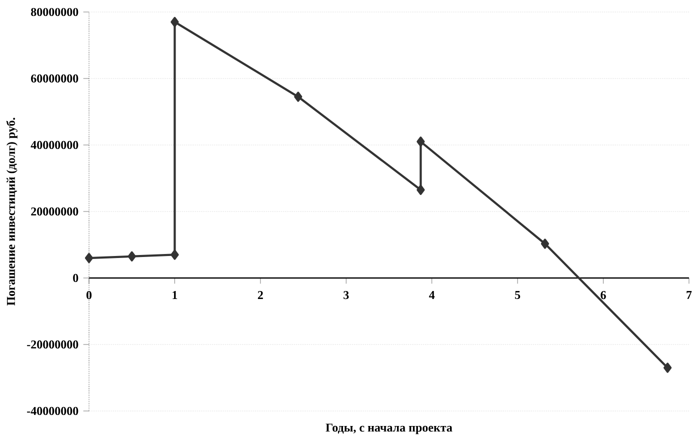  Describe the element at coordinates (52, 344) in the screenshot. I see `y-tick-label: -20000000` at that location.